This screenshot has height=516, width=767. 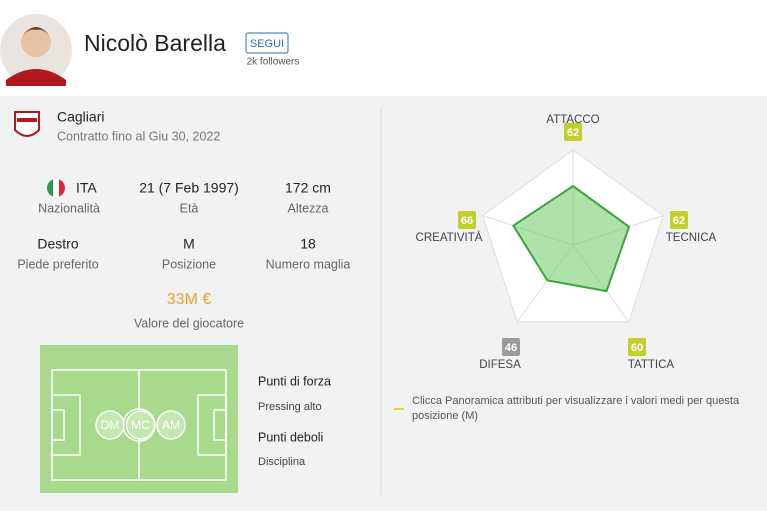 I want to click on info-label: Numero maglia, so click(x=308, y=264).